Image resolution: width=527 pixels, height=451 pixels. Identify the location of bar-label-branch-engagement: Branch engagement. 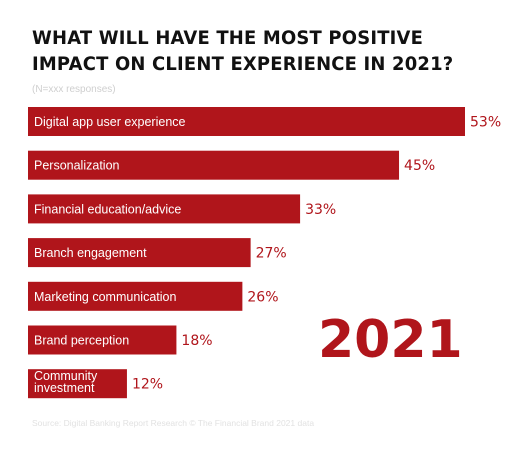
(90, 253).